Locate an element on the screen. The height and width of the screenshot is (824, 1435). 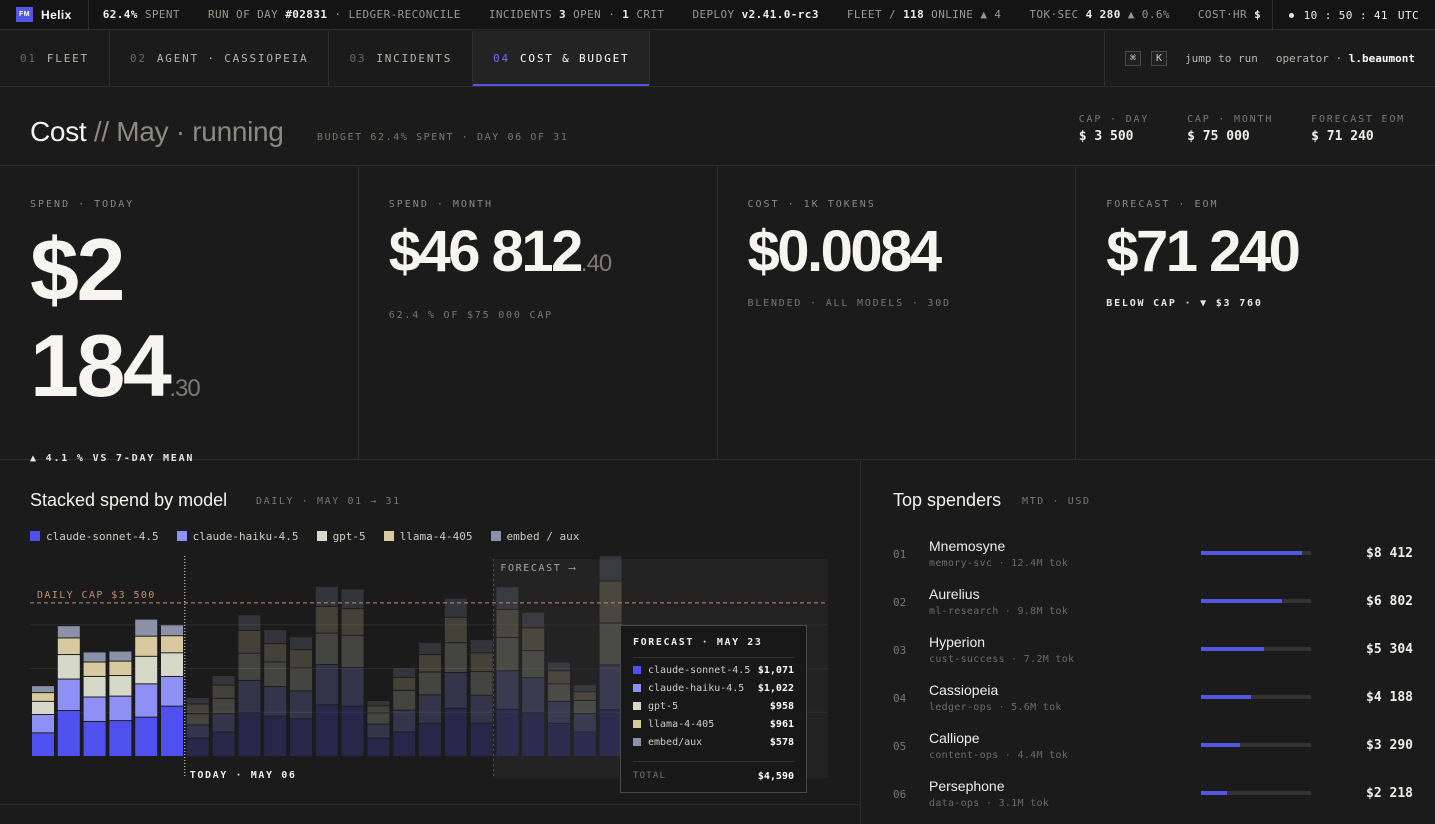
chart-subtitle: DAILY · MAY 01 → 31 is located at coordinates (328, 501).